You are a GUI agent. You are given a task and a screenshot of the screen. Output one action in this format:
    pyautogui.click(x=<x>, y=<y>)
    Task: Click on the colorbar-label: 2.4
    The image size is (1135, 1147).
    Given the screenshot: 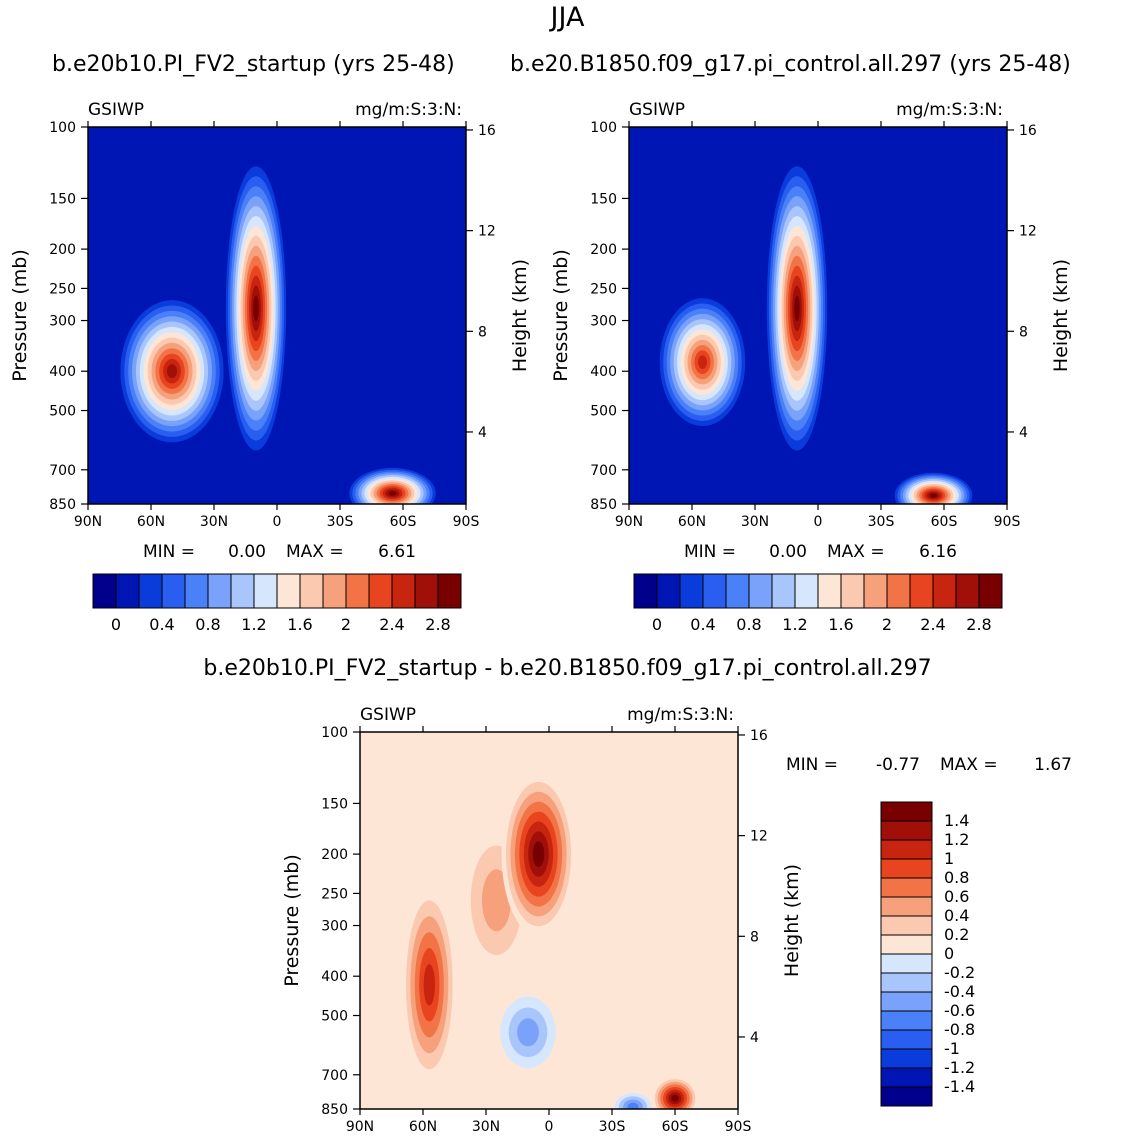 What is the action you would take?
    pyautogui.click(x=391, y=624)
    